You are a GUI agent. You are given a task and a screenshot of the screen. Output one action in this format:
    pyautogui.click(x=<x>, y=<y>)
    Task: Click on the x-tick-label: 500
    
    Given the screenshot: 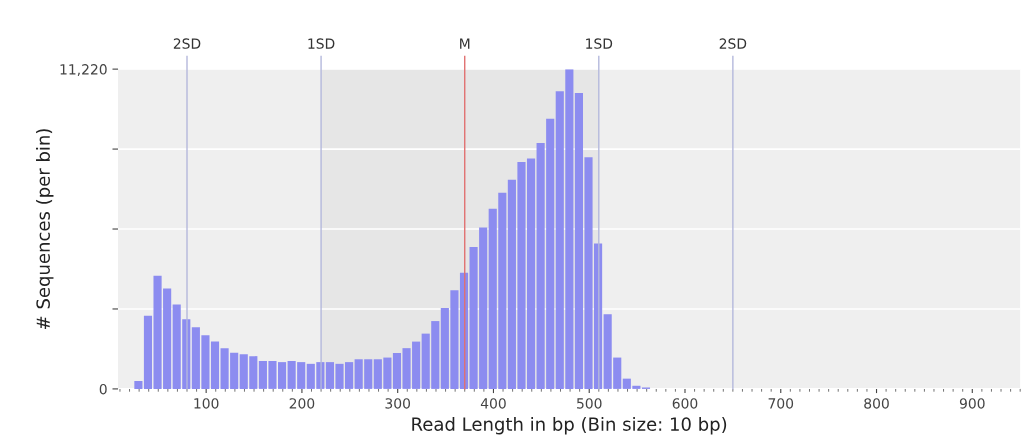 What is the action you would take?
    pyautogui.click(x=589, y=403)
    